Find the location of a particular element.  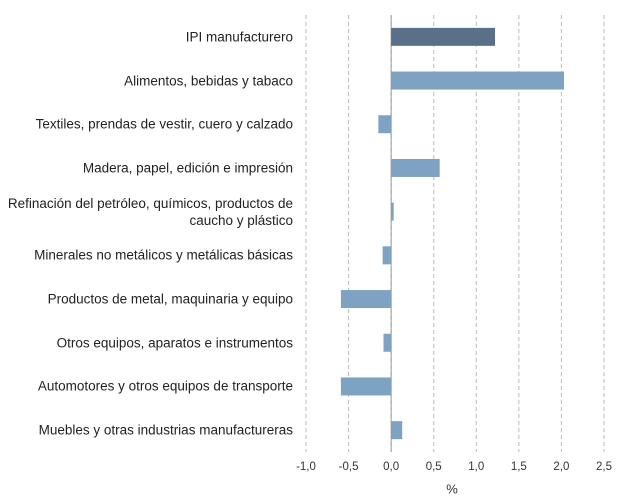

x-axis-label: % is located at coordinates (452, 488).